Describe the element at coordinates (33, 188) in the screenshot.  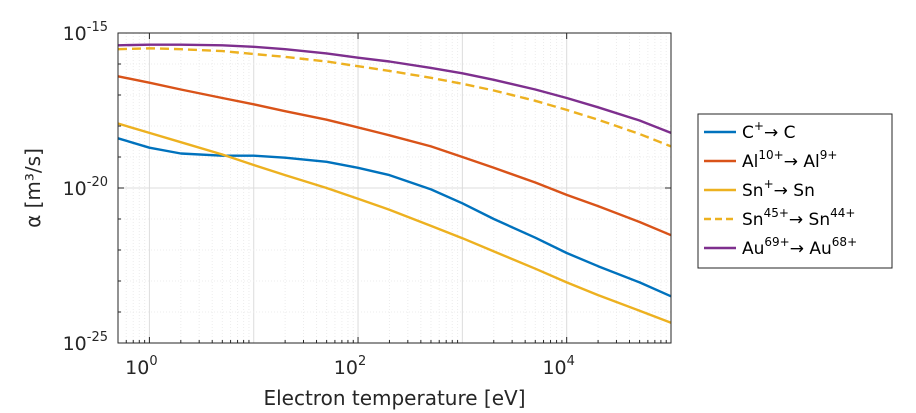
I see `y-axis-title: α [m³/s]` at that location.